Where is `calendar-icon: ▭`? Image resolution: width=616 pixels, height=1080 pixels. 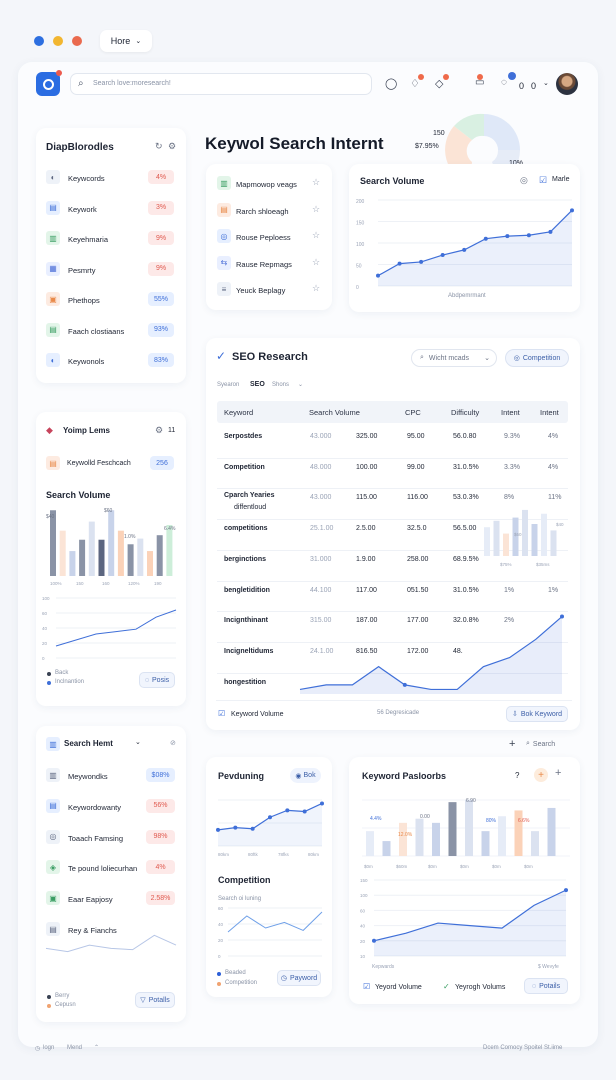 calendar-icon: ▭ is located at coordinates (480, 82).